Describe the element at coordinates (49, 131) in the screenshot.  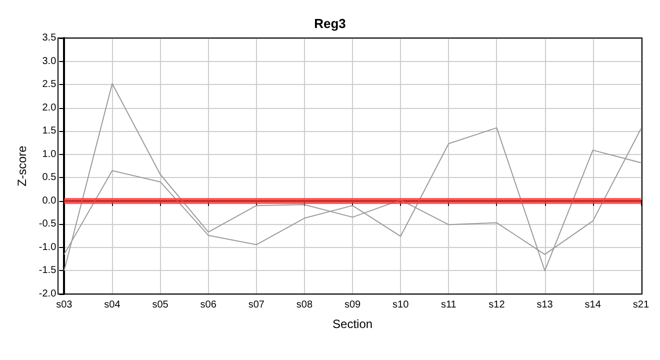
I see `y-tick-label: 1.5` at that location.